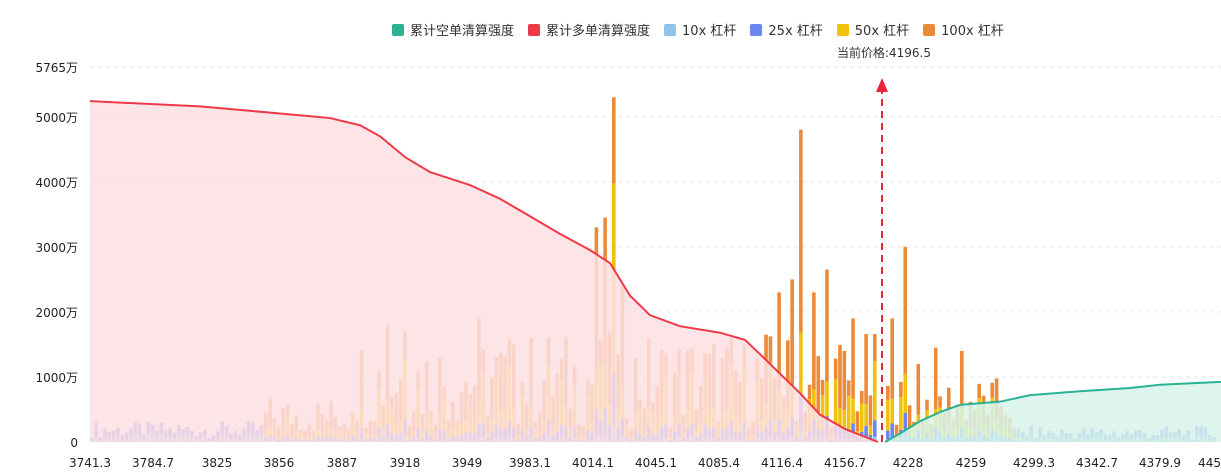  Describe the element at coordinates (709, 31) in the screenshot. I see `legend-label: 10x 杠杆` at that location.